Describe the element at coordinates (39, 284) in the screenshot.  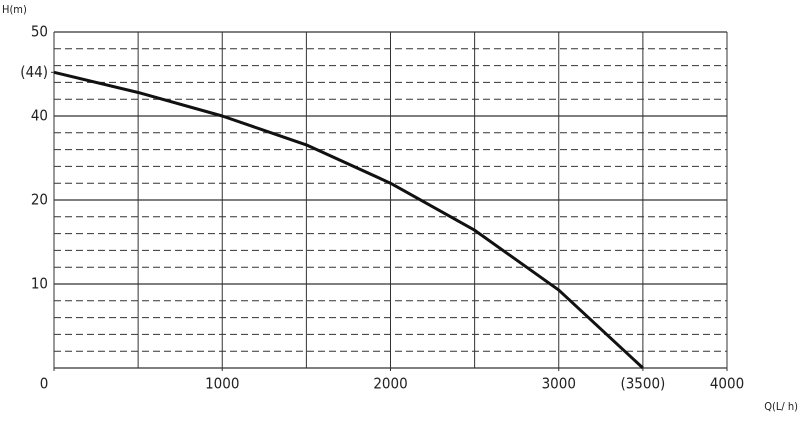
I see `y-tick-label: 10` at that location.